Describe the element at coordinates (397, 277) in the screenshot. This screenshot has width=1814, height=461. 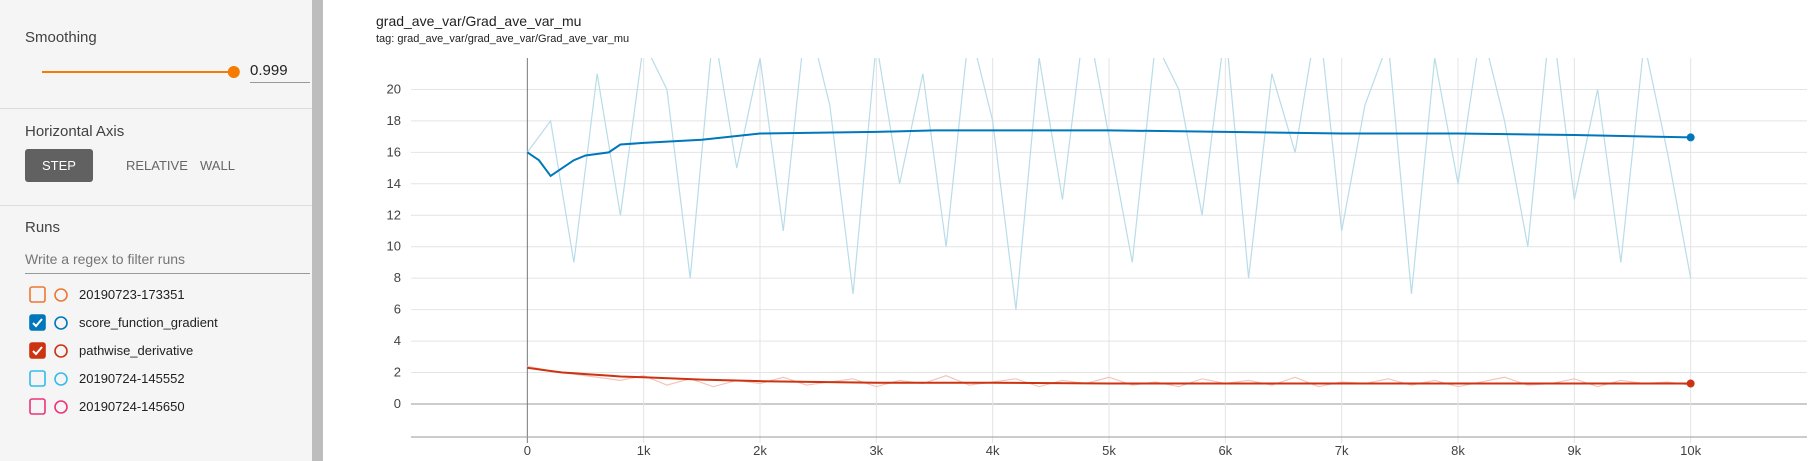
I see `y-tick-label: 8` at that location.